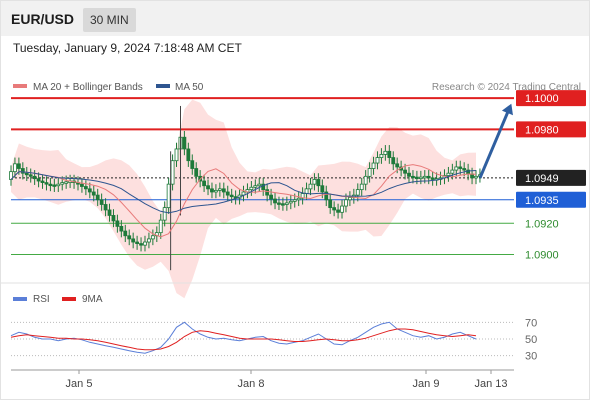 This screenshot has width=590, height=400. I want to click on forecast-arrow, so click(495, 141).